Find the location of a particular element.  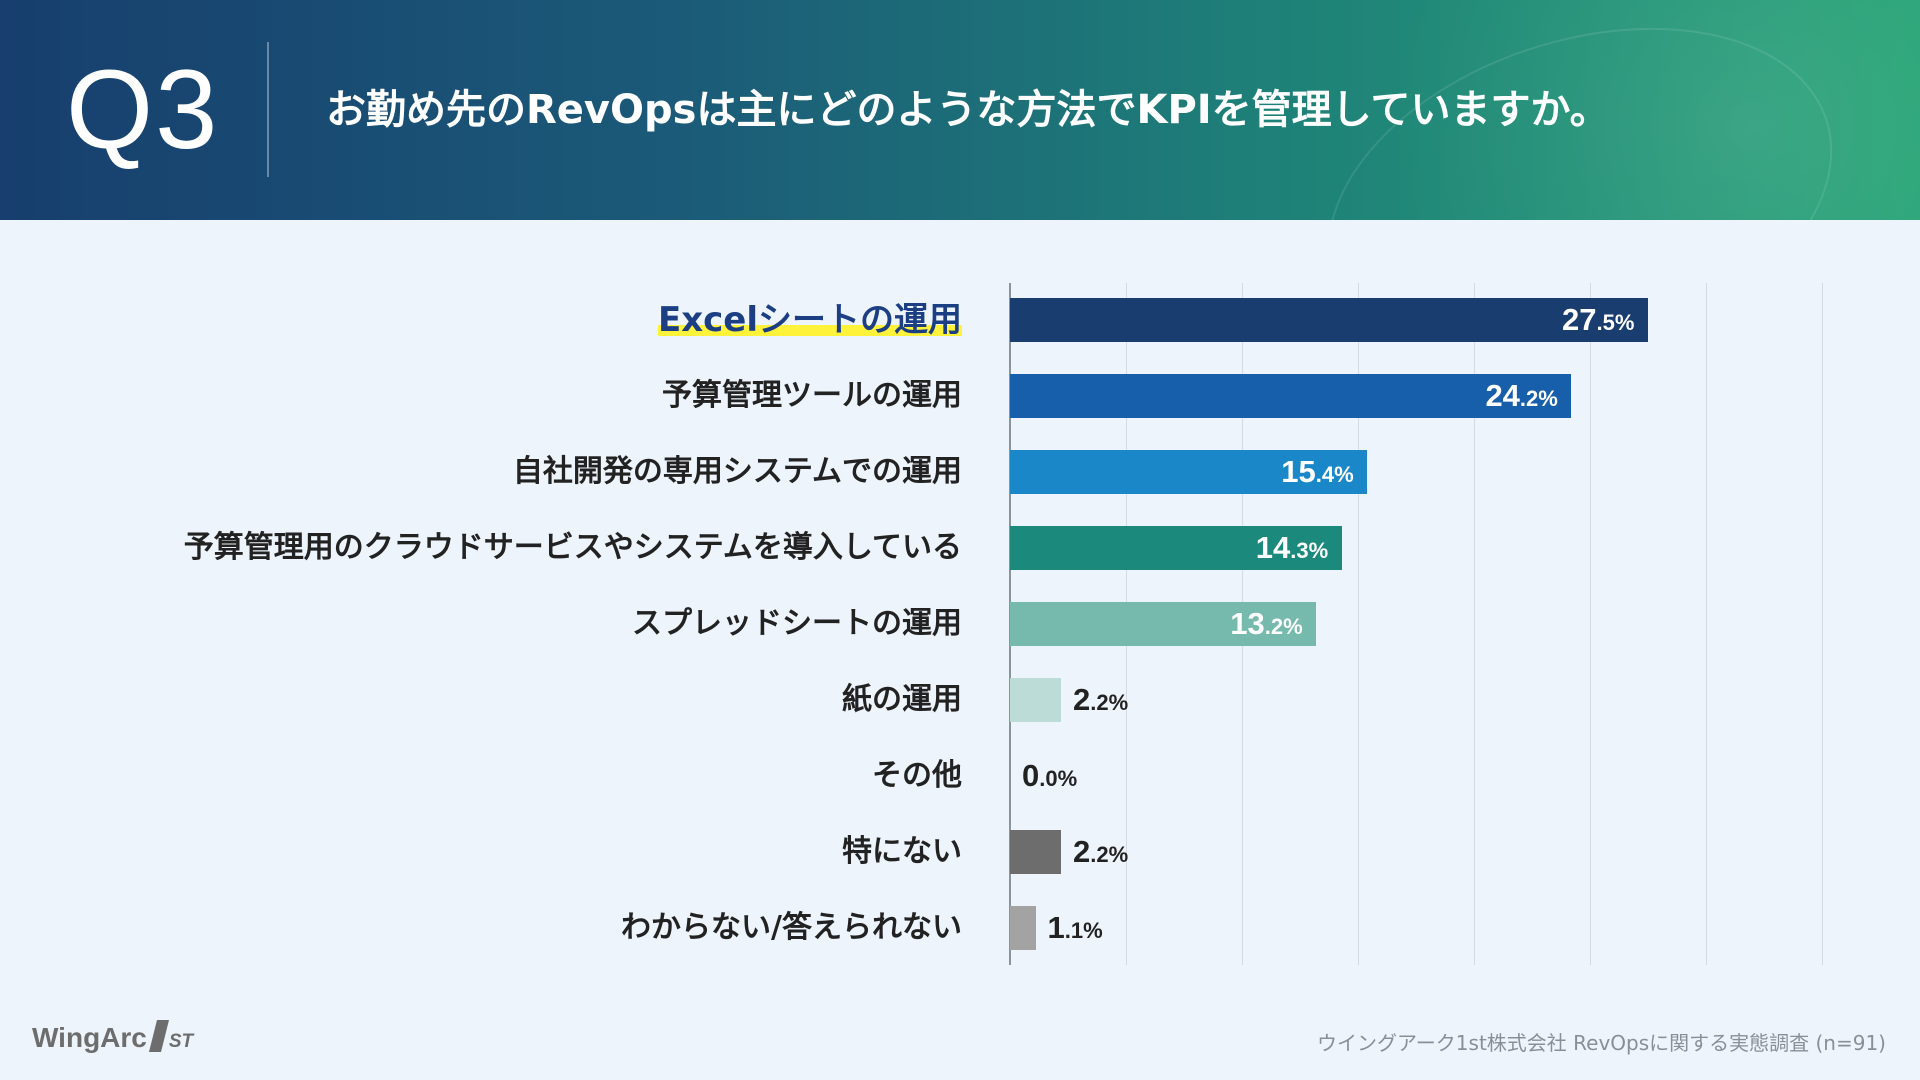

value-label: 24.2% is located at coordinates (1521, 395).